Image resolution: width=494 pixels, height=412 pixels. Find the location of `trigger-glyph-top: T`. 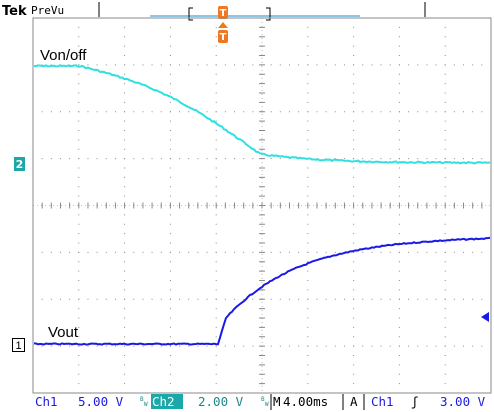

trigger-glyph-top: T is located at coordinates (223, 13).